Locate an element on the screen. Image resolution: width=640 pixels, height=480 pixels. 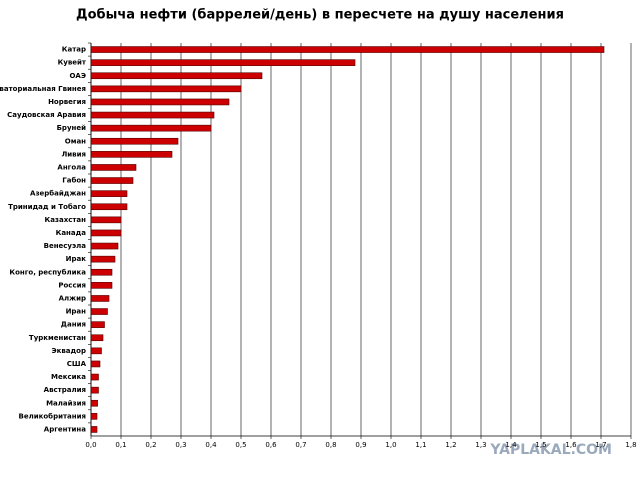
y-tick-label: Канада is located at coordinates (71, 233).